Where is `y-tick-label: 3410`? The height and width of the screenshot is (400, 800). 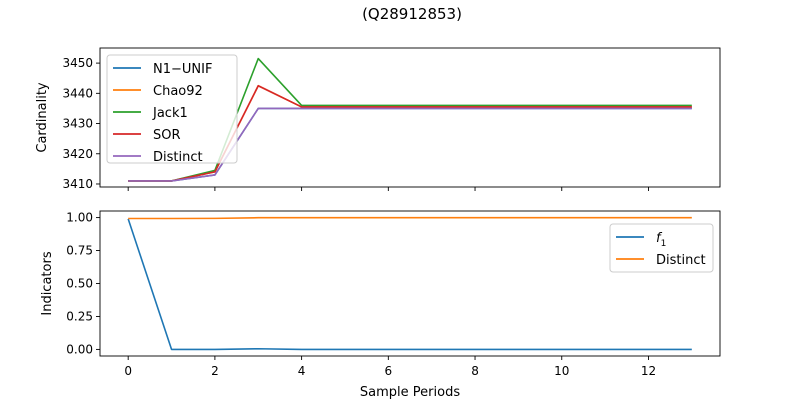 y-tick-label: 3410 is located at coordinates (77, 184).